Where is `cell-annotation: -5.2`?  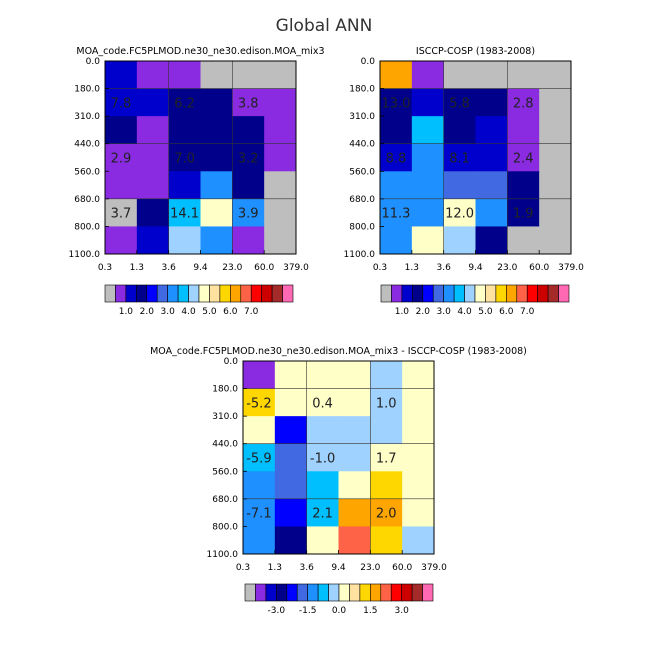 cell-annotation: -5.2 is located at coordinates (258, 403).